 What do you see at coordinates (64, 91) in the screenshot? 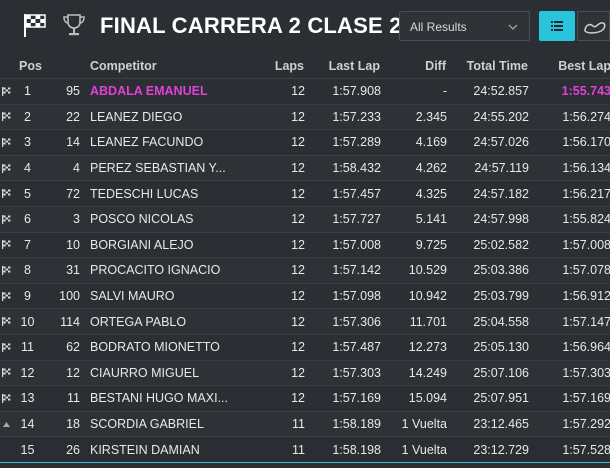
I see `row-car-number: 95` at bounding box center [64, 91].